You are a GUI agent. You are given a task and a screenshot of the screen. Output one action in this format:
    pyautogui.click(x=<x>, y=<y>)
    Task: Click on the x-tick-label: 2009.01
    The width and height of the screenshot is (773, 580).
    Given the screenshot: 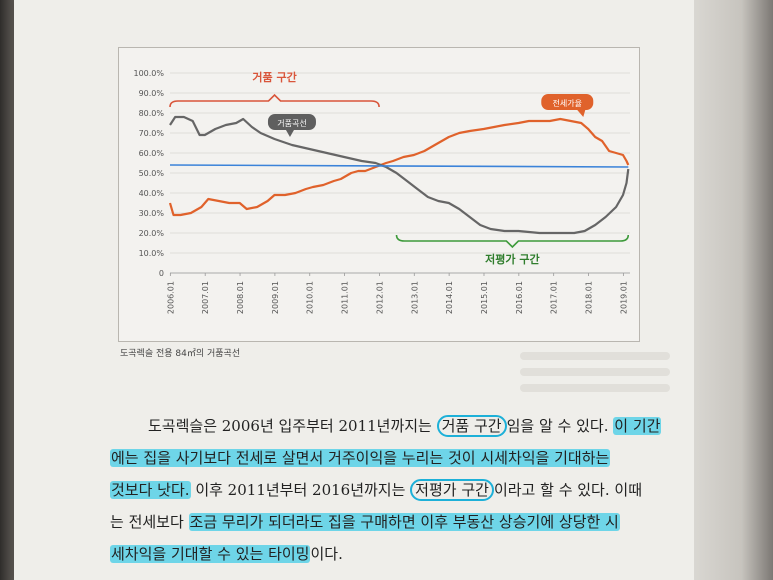 What is the action you would take?
    pyautogui.click(x=275, y=297)
    